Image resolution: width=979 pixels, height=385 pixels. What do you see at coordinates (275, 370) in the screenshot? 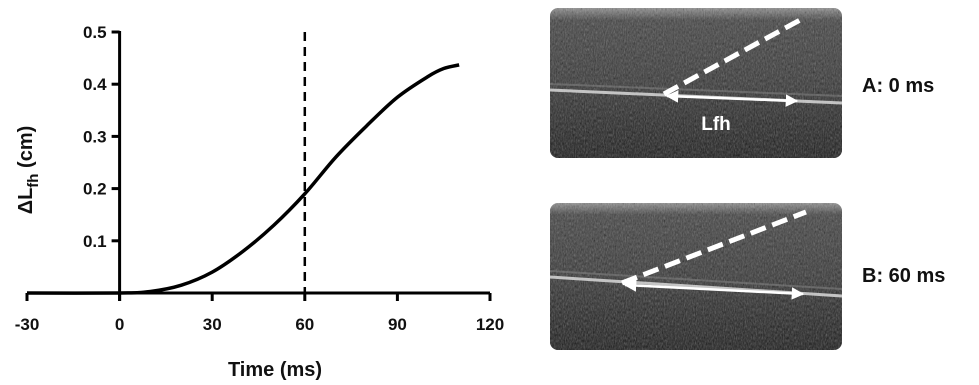
I see `x-axis-title: Time (ms)` at bounding box center [275, 370].